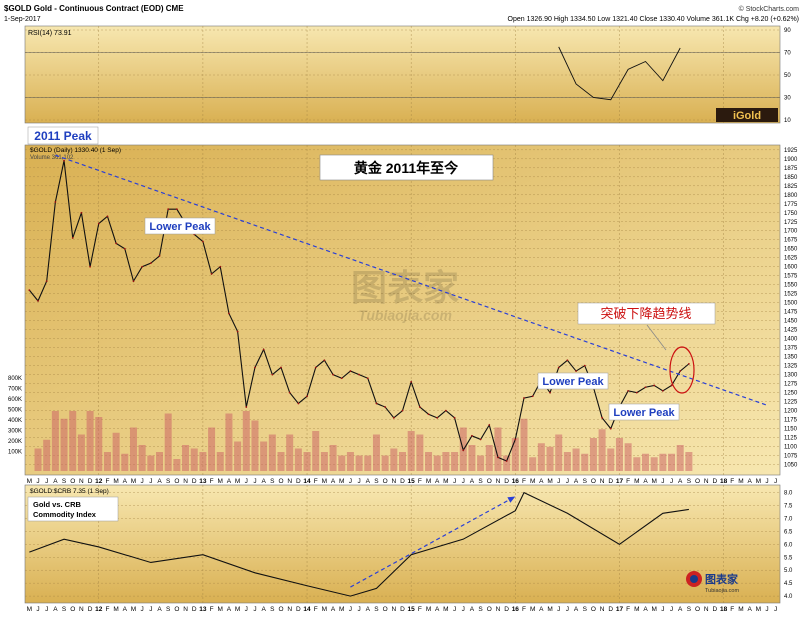 The width and height of the screenshot is (803, 628). I want to click on x-tick-label-mid: N, so click(185, 481).